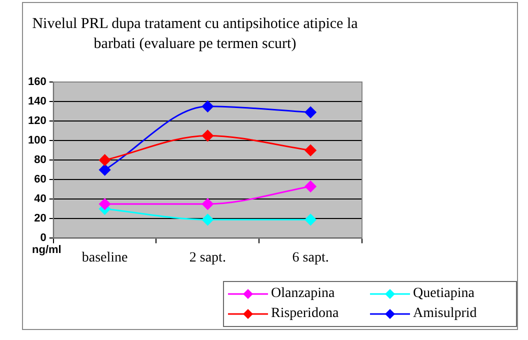 The image size is (528, 340). Describe the element at coordinates (40, 199) in the screenshot. I see `y-tick-label: 40` at that location.